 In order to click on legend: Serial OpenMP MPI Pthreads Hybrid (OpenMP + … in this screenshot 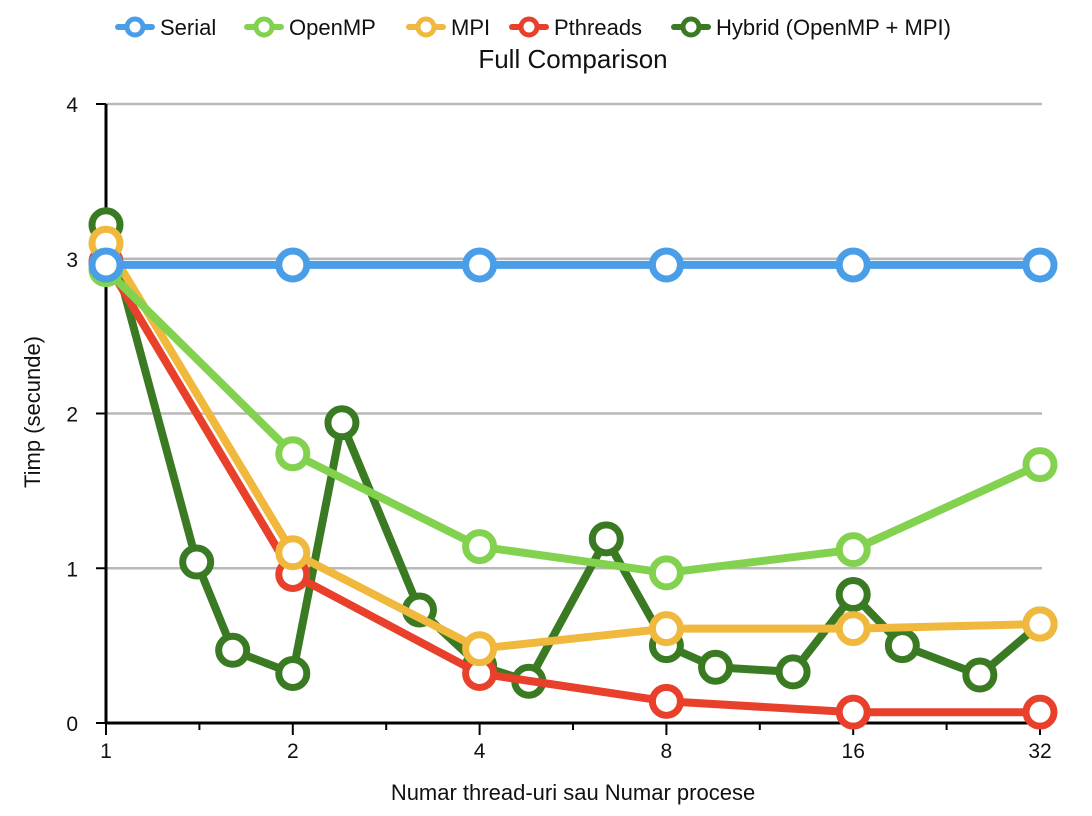, I will do `click(533, 27)`.